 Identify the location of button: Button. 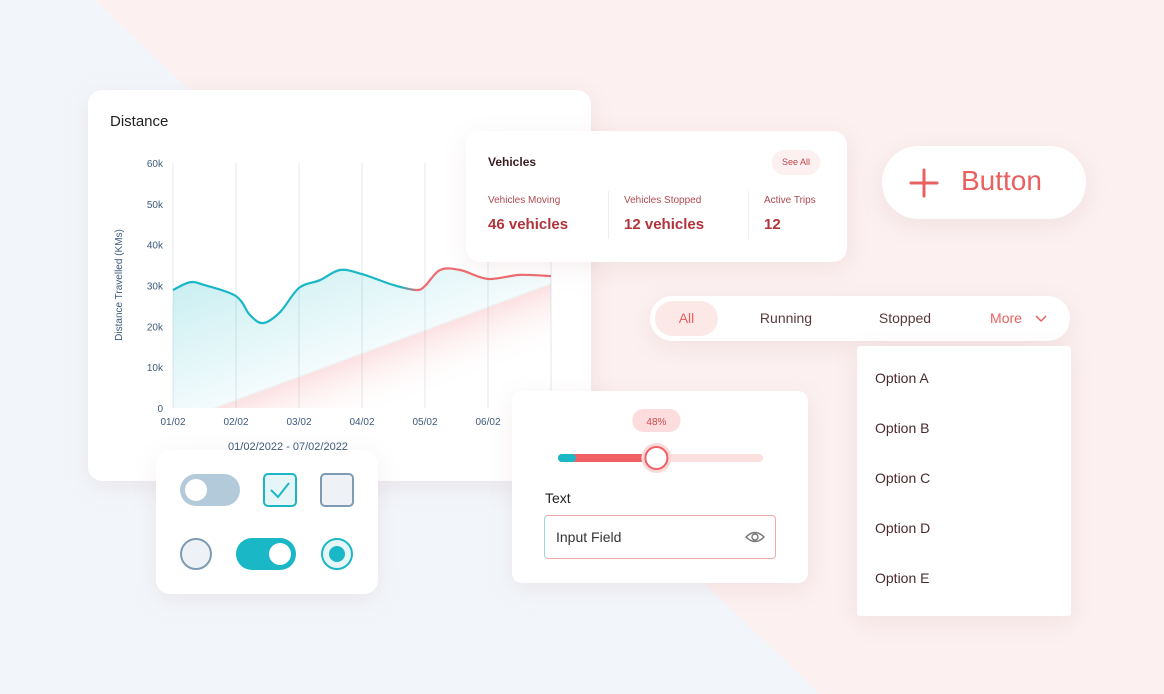
(984, 182).